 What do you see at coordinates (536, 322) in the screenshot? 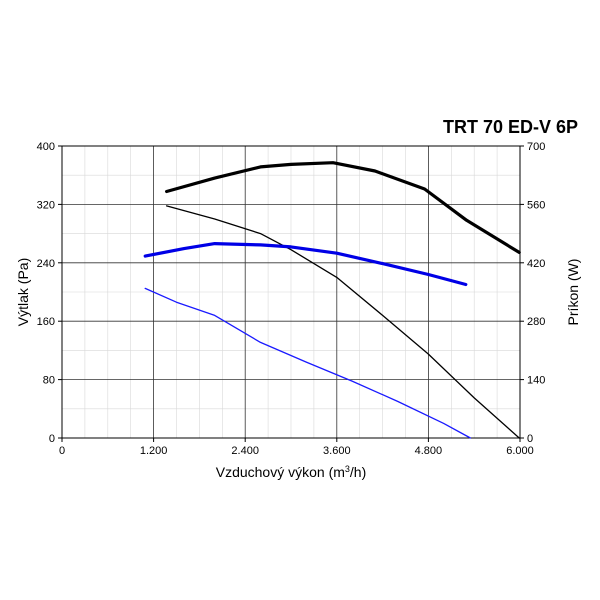
I see `y-right-tick-label: 280` at bounding box center [536, 322].